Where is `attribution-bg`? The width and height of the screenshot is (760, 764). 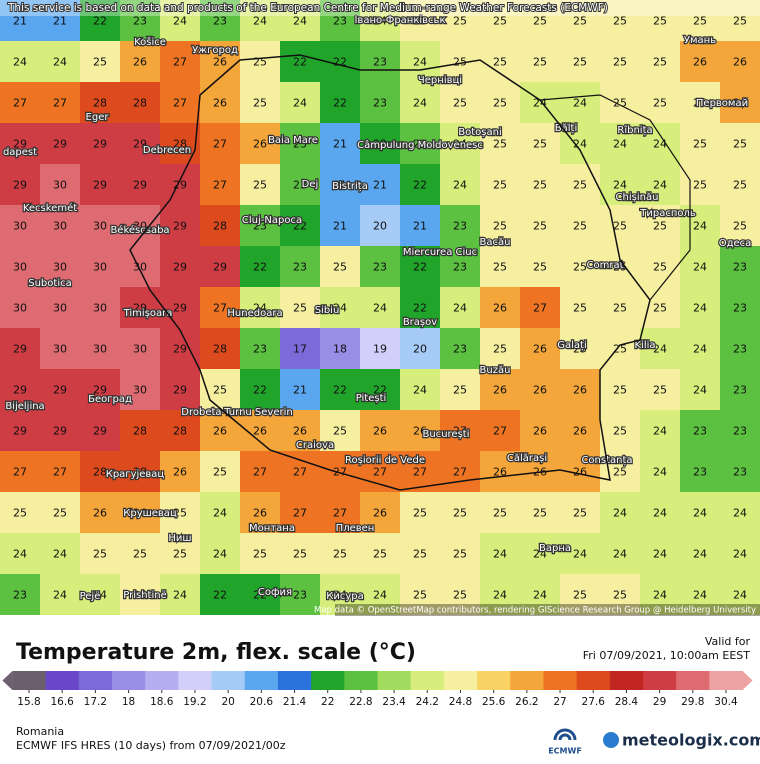
attribution-bg is located at coordinates (547, 610).